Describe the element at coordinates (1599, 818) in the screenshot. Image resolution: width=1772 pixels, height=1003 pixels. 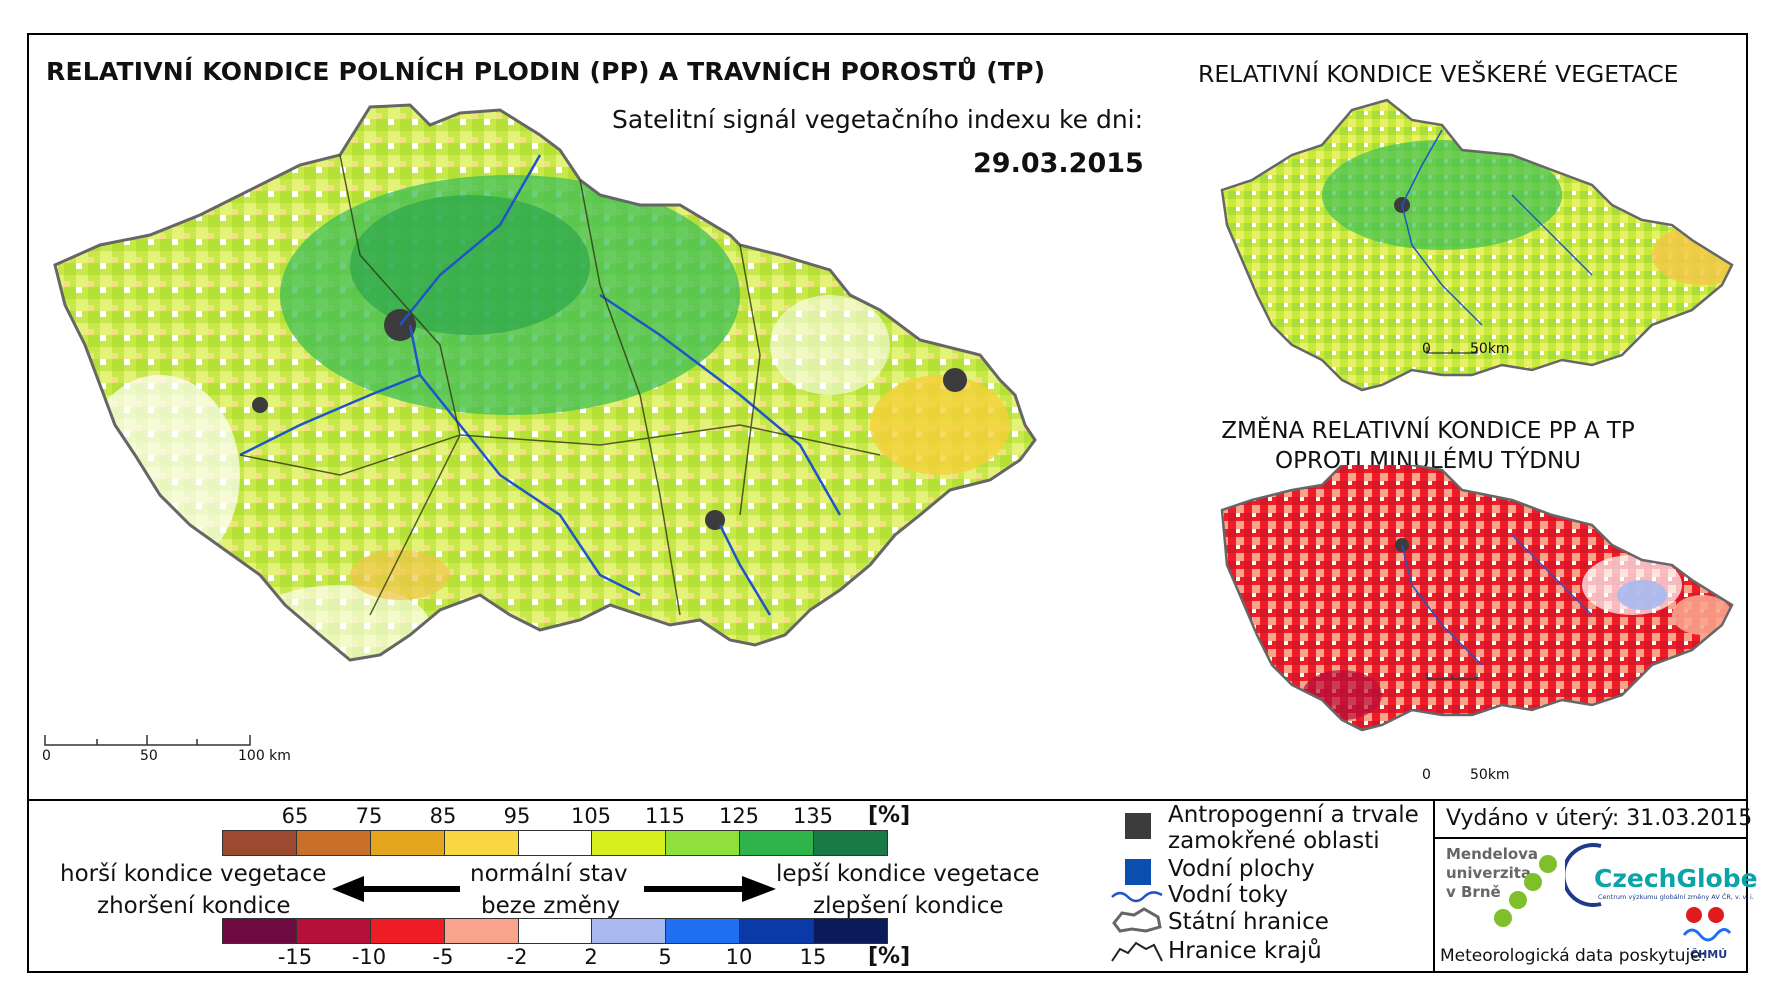
I see `issued-date: Vydáno v úterý: 31.03.2015` at that location.